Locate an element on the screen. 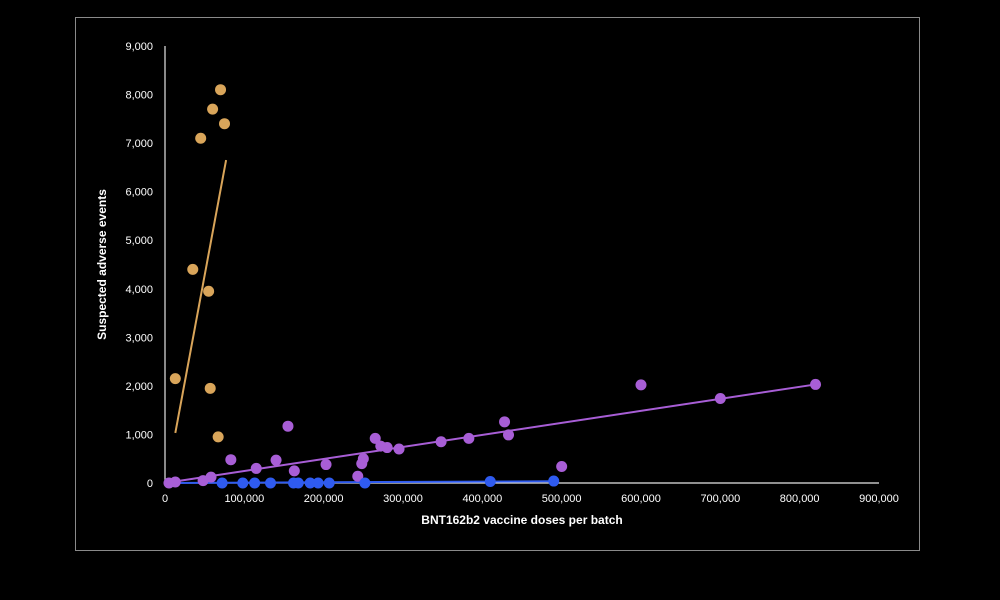  y-tick-label: 4,000 is located at coordinates (139, 290).